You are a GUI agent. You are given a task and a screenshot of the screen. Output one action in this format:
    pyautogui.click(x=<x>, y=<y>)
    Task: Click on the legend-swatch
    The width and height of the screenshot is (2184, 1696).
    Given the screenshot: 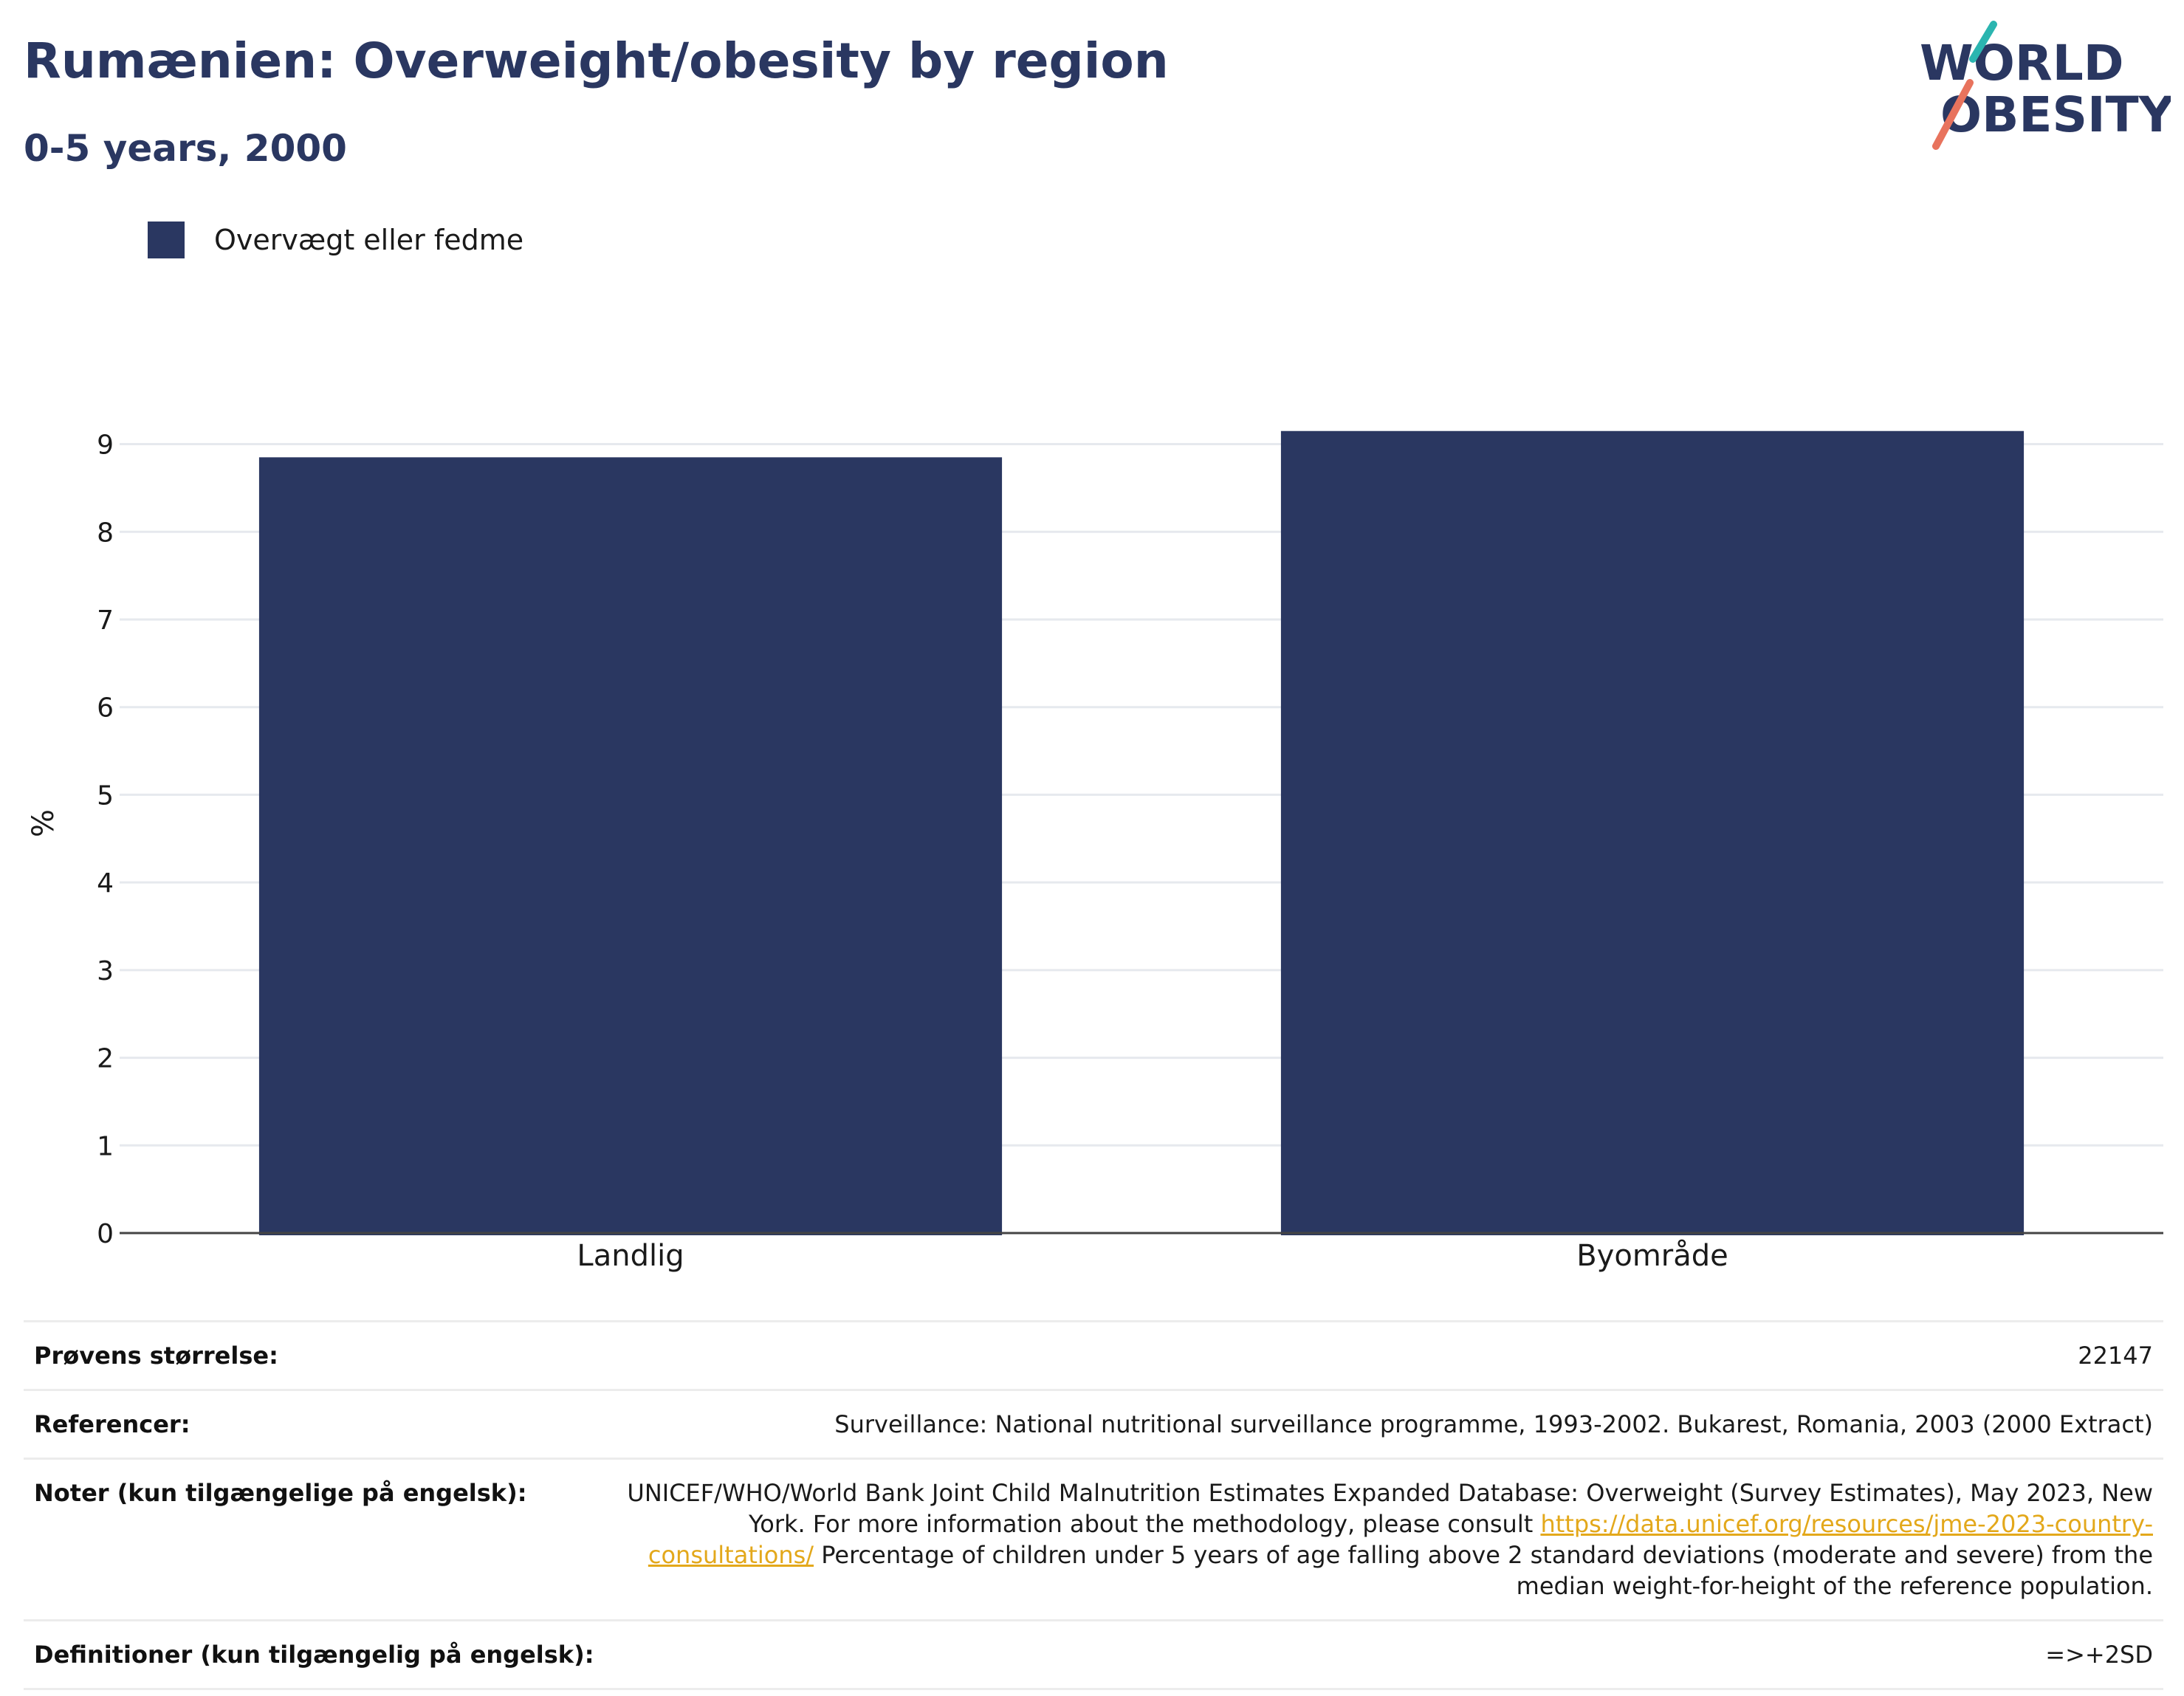 What is the action you would take?
    pyautogui.click(x=167, y=240)
    